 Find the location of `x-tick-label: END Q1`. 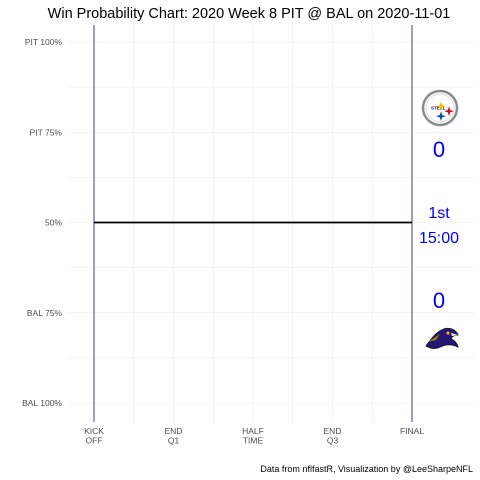

x-tick-label: END Q1 is located at coordinates (174, 436).